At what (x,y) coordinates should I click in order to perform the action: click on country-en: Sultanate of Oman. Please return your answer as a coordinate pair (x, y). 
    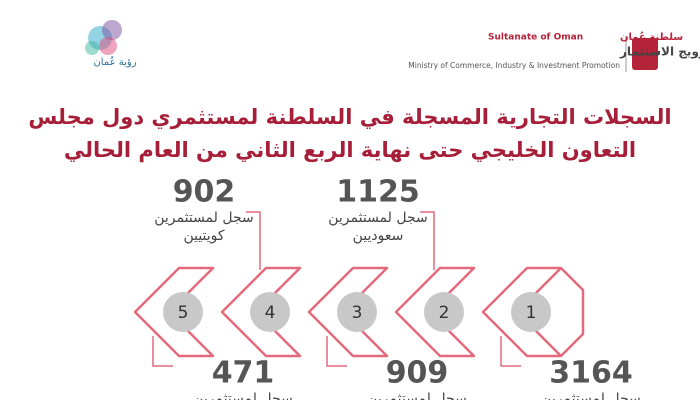
    Looking at the image, I should click on (535, 38).